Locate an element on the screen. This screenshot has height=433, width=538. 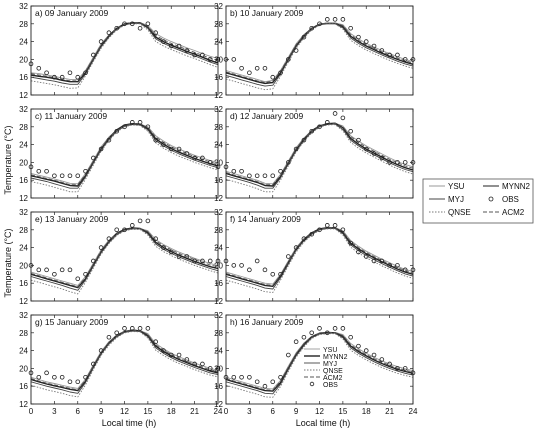
series-line-mynn2 is located at coordinates (124, 52).